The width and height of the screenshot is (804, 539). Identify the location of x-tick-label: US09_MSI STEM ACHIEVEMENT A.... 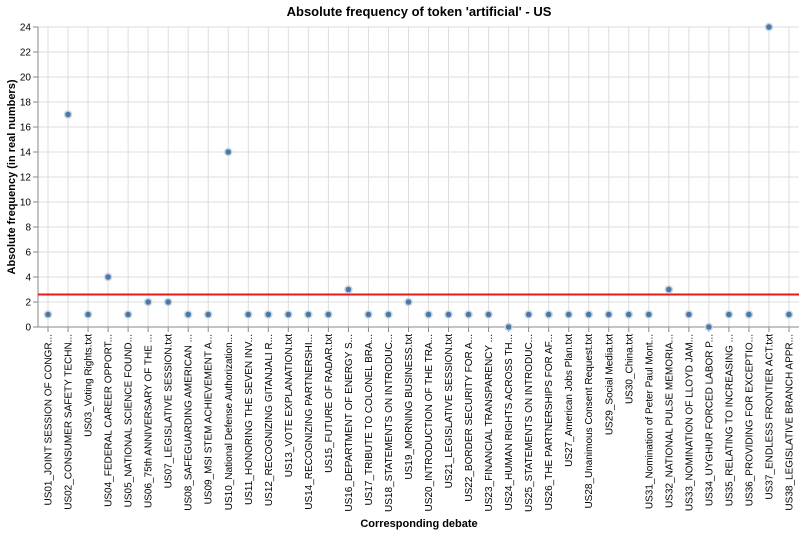
(209, 419).